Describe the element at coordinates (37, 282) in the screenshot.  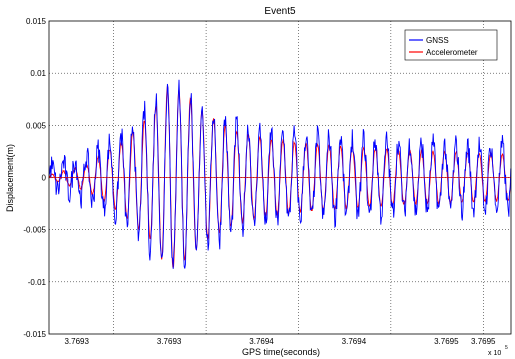
I see `y-tick-label-1: -0.01` at that location.